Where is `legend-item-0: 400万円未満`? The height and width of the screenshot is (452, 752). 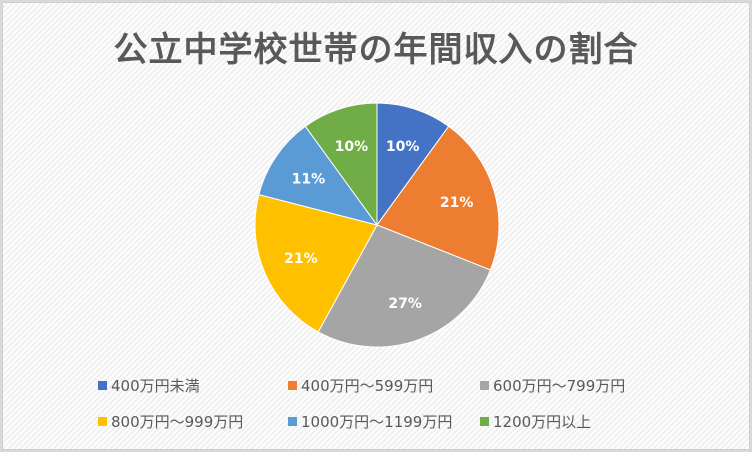 legend-item-0: 400万円未満 is located at coordinates (149, 385).